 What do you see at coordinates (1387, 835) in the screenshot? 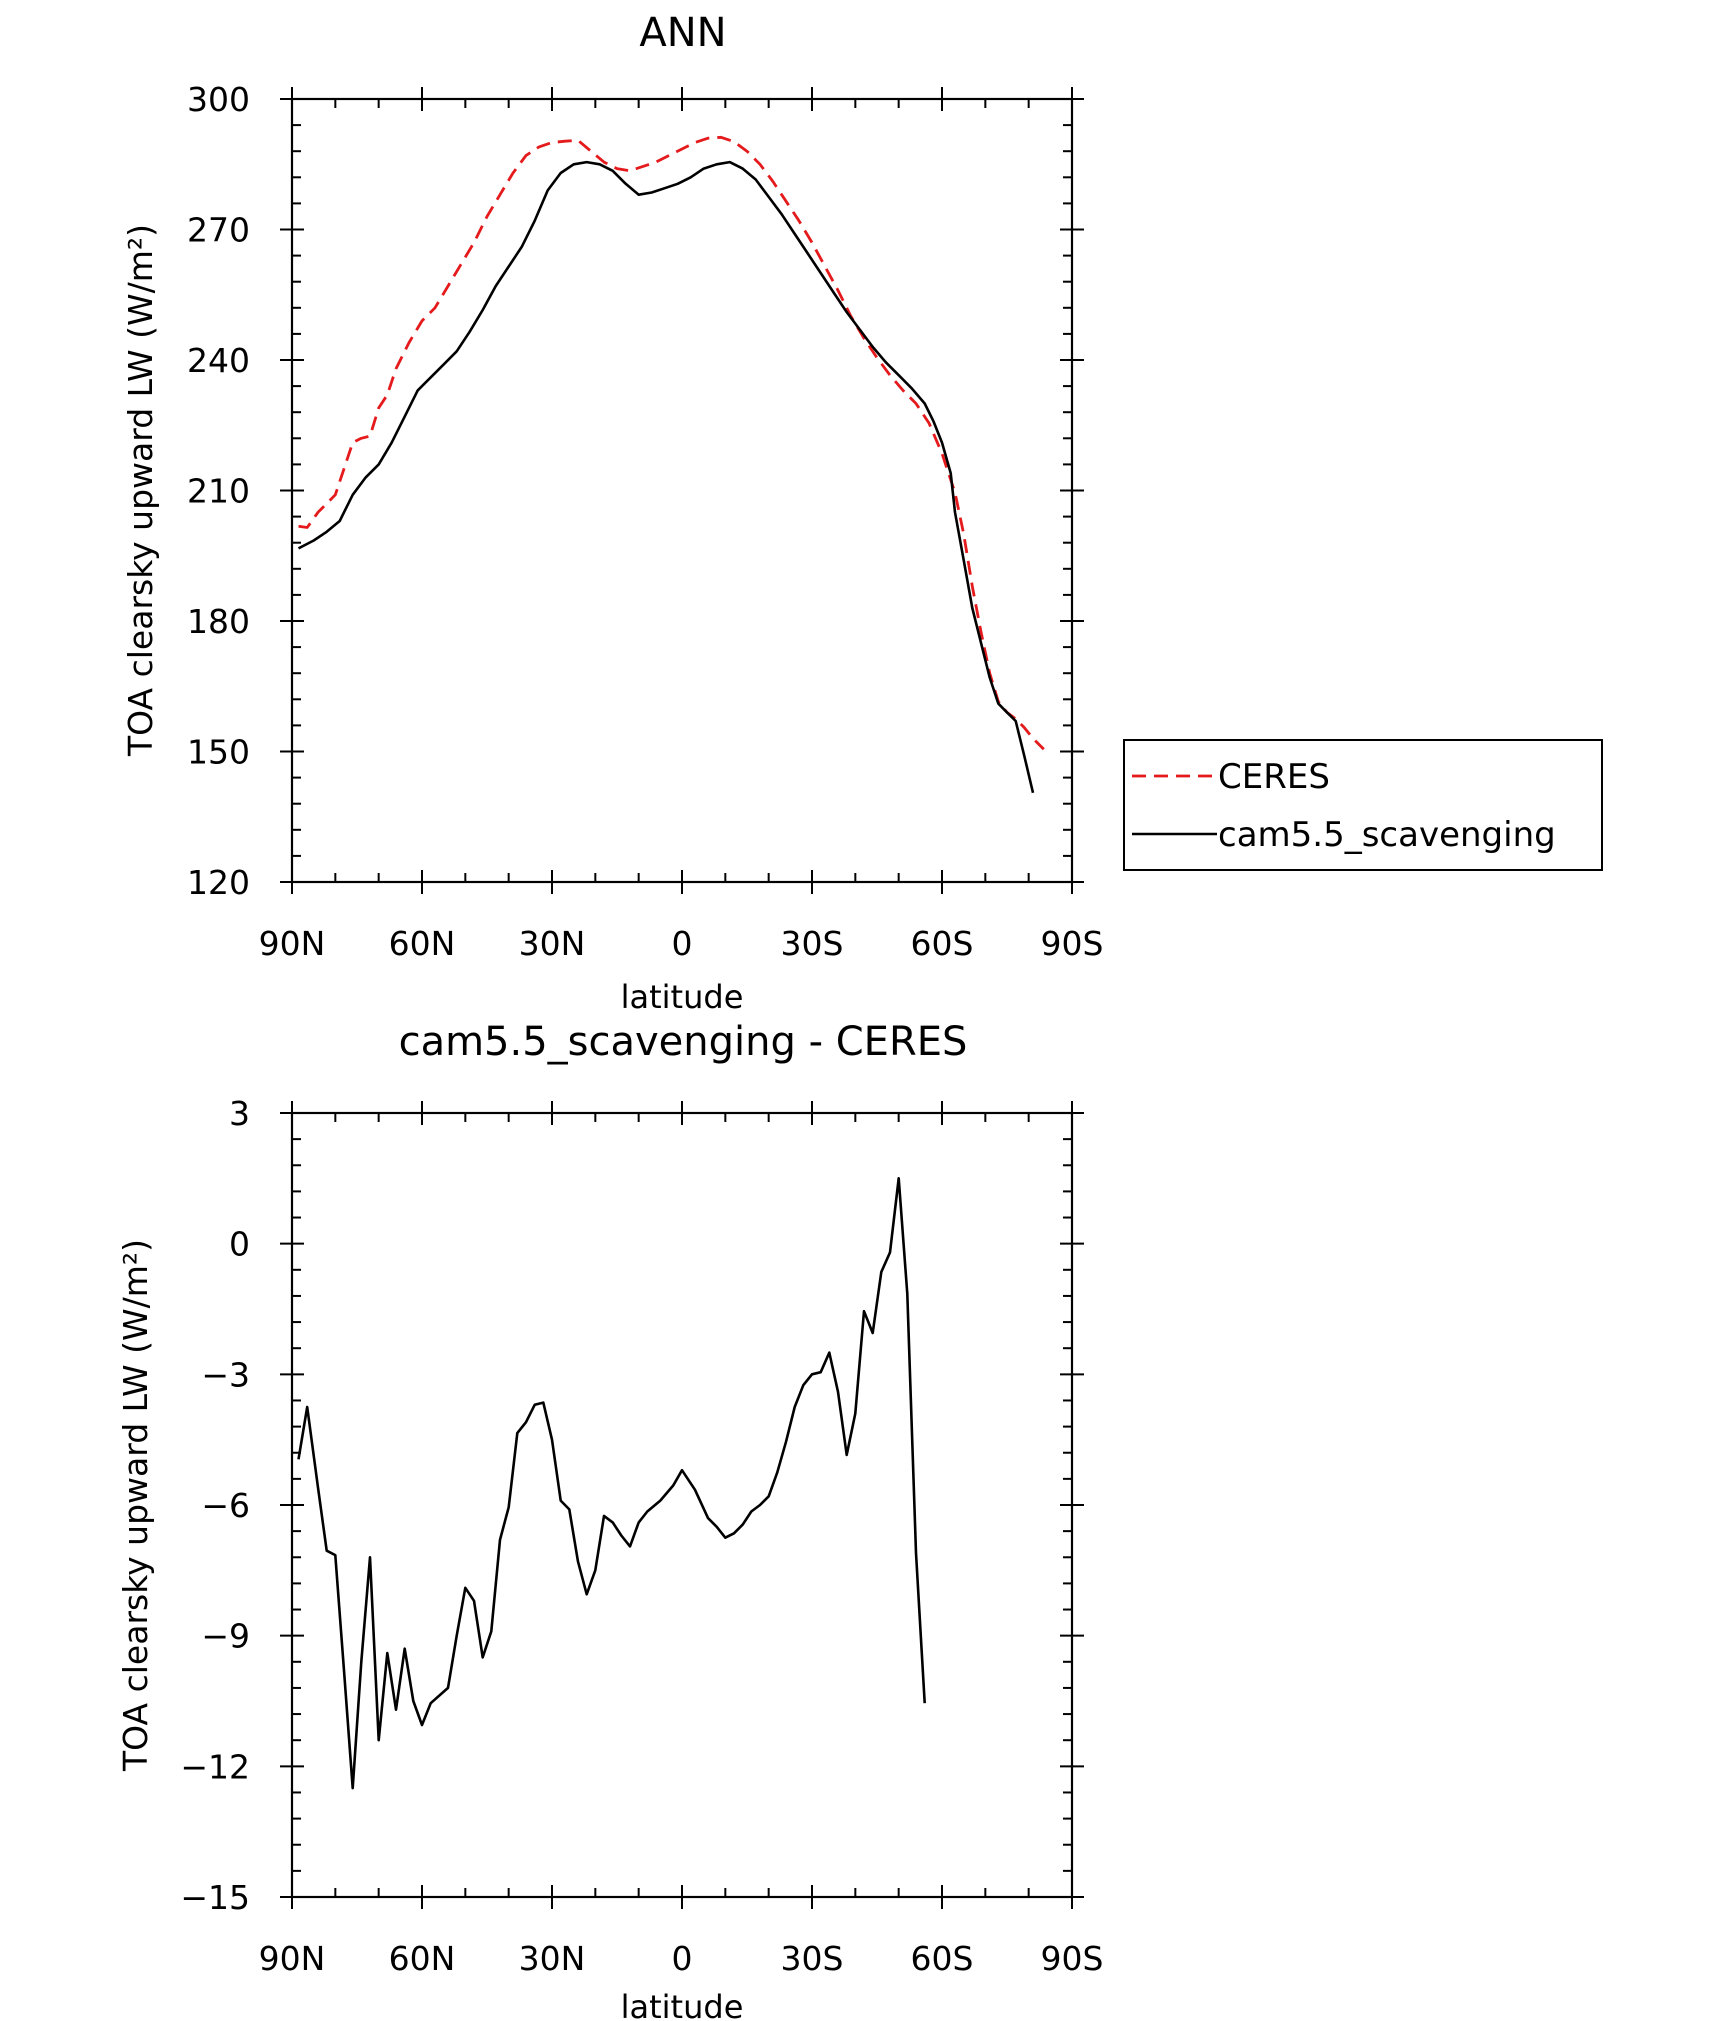
I see `legend-label-cam: cam5.5_scavenging` at bounding box center [1387, 835].